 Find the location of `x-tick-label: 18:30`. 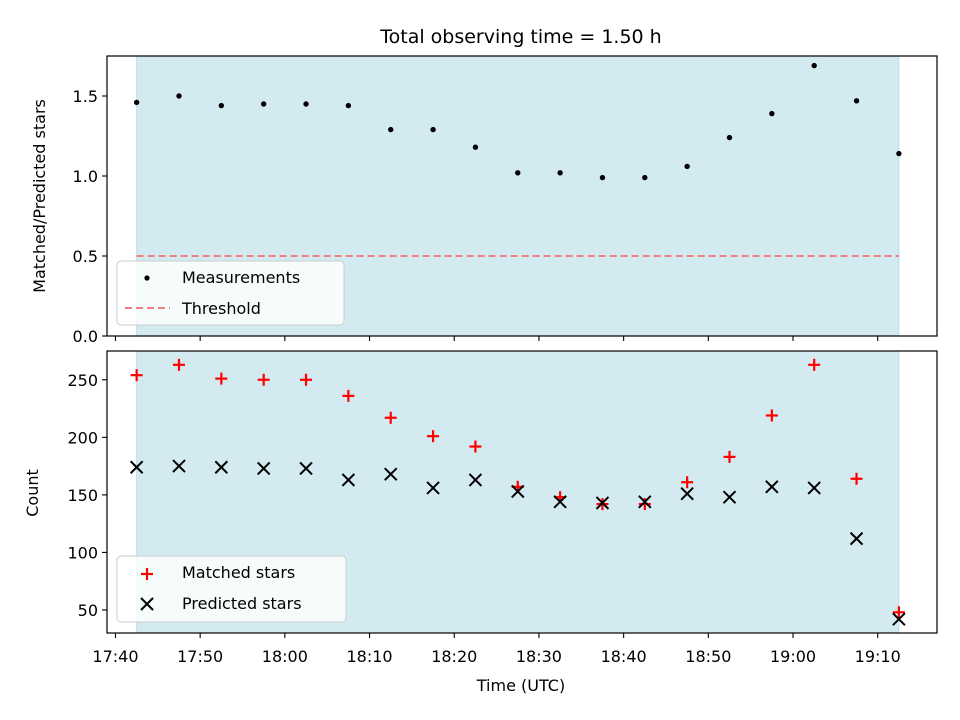

x-tick-label: 18:30 is located at coordinates (539, 656).